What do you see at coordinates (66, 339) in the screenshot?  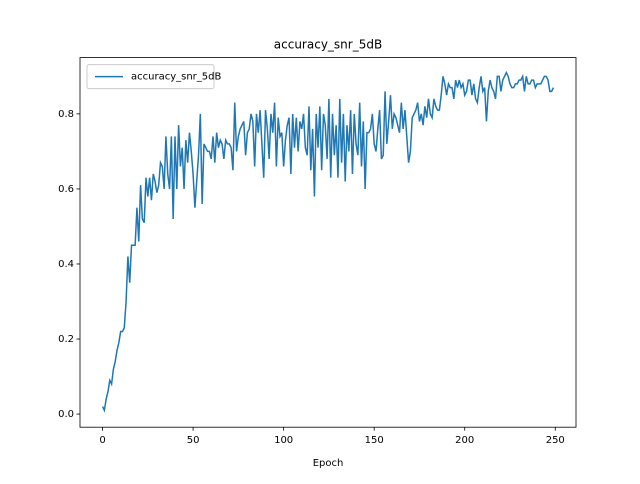 I see `y-tick-label: 0.2` at bounding box center [66, 339].